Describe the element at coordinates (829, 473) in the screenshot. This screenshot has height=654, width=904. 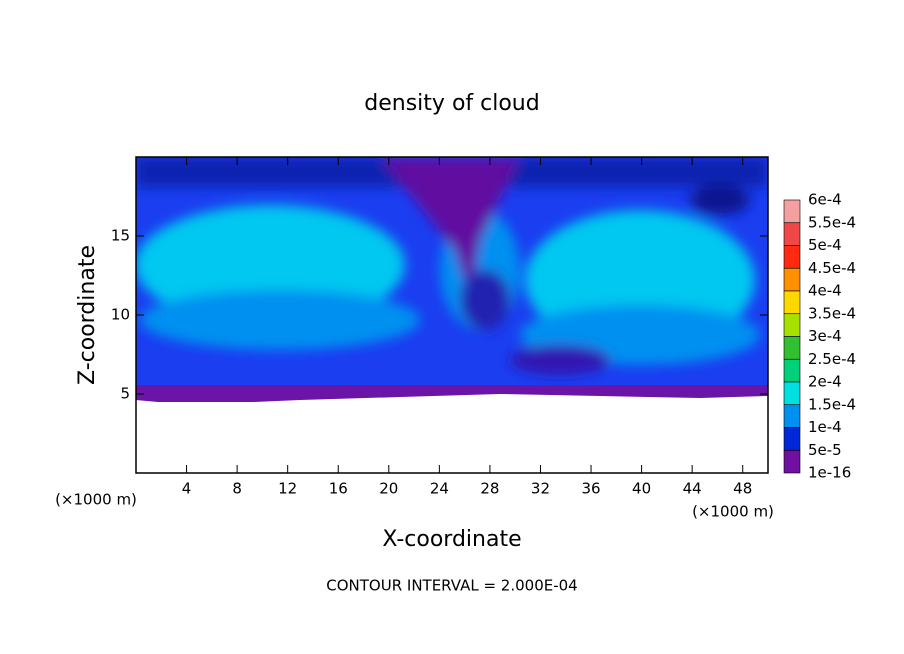
I see `colorbar-label: 1e-16` at that location.